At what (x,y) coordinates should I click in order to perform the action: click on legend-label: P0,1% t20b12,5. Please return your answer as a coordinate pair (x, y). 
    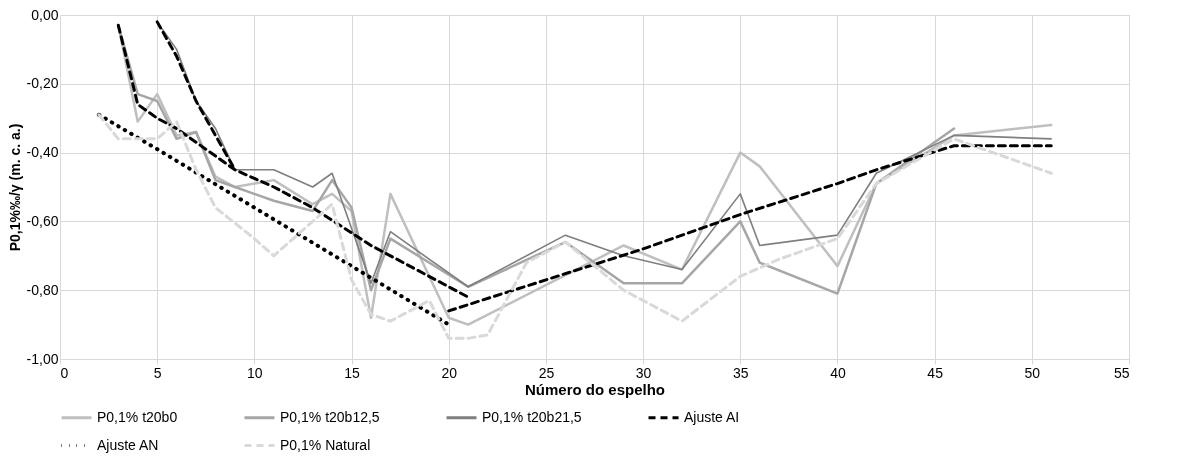
    Looking at the image, I should click on (330, 416).